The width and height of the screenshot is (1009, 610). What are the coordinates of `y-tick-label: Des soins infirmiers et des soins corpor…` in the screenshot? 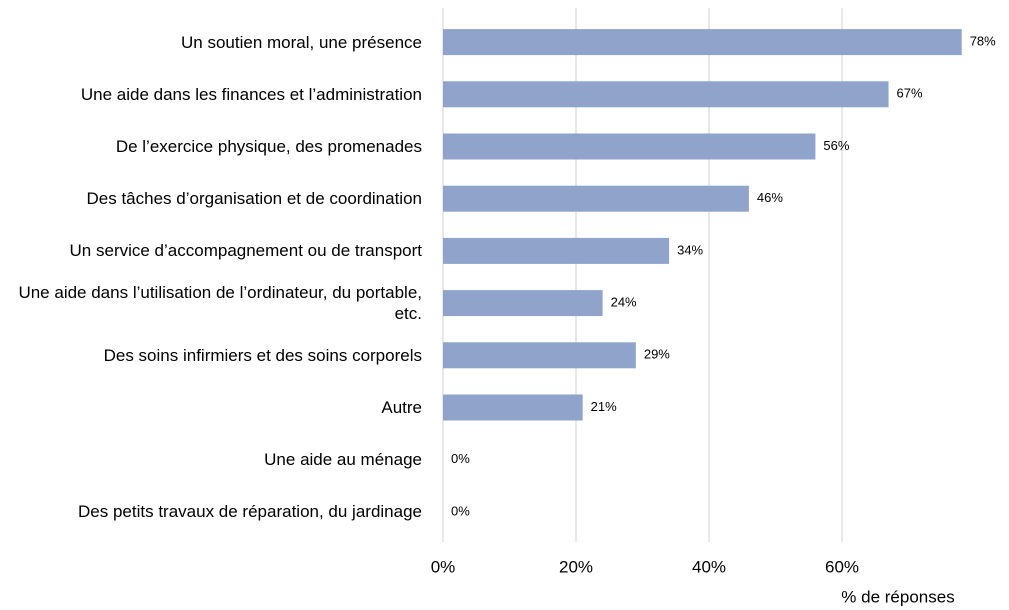 It's located at (262, 355).